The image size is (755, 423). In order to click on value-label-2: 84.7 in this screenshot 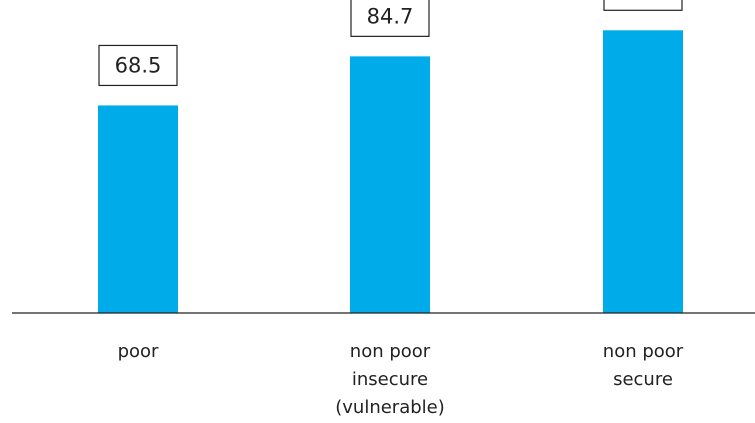, I will do `click(390, 16)`.